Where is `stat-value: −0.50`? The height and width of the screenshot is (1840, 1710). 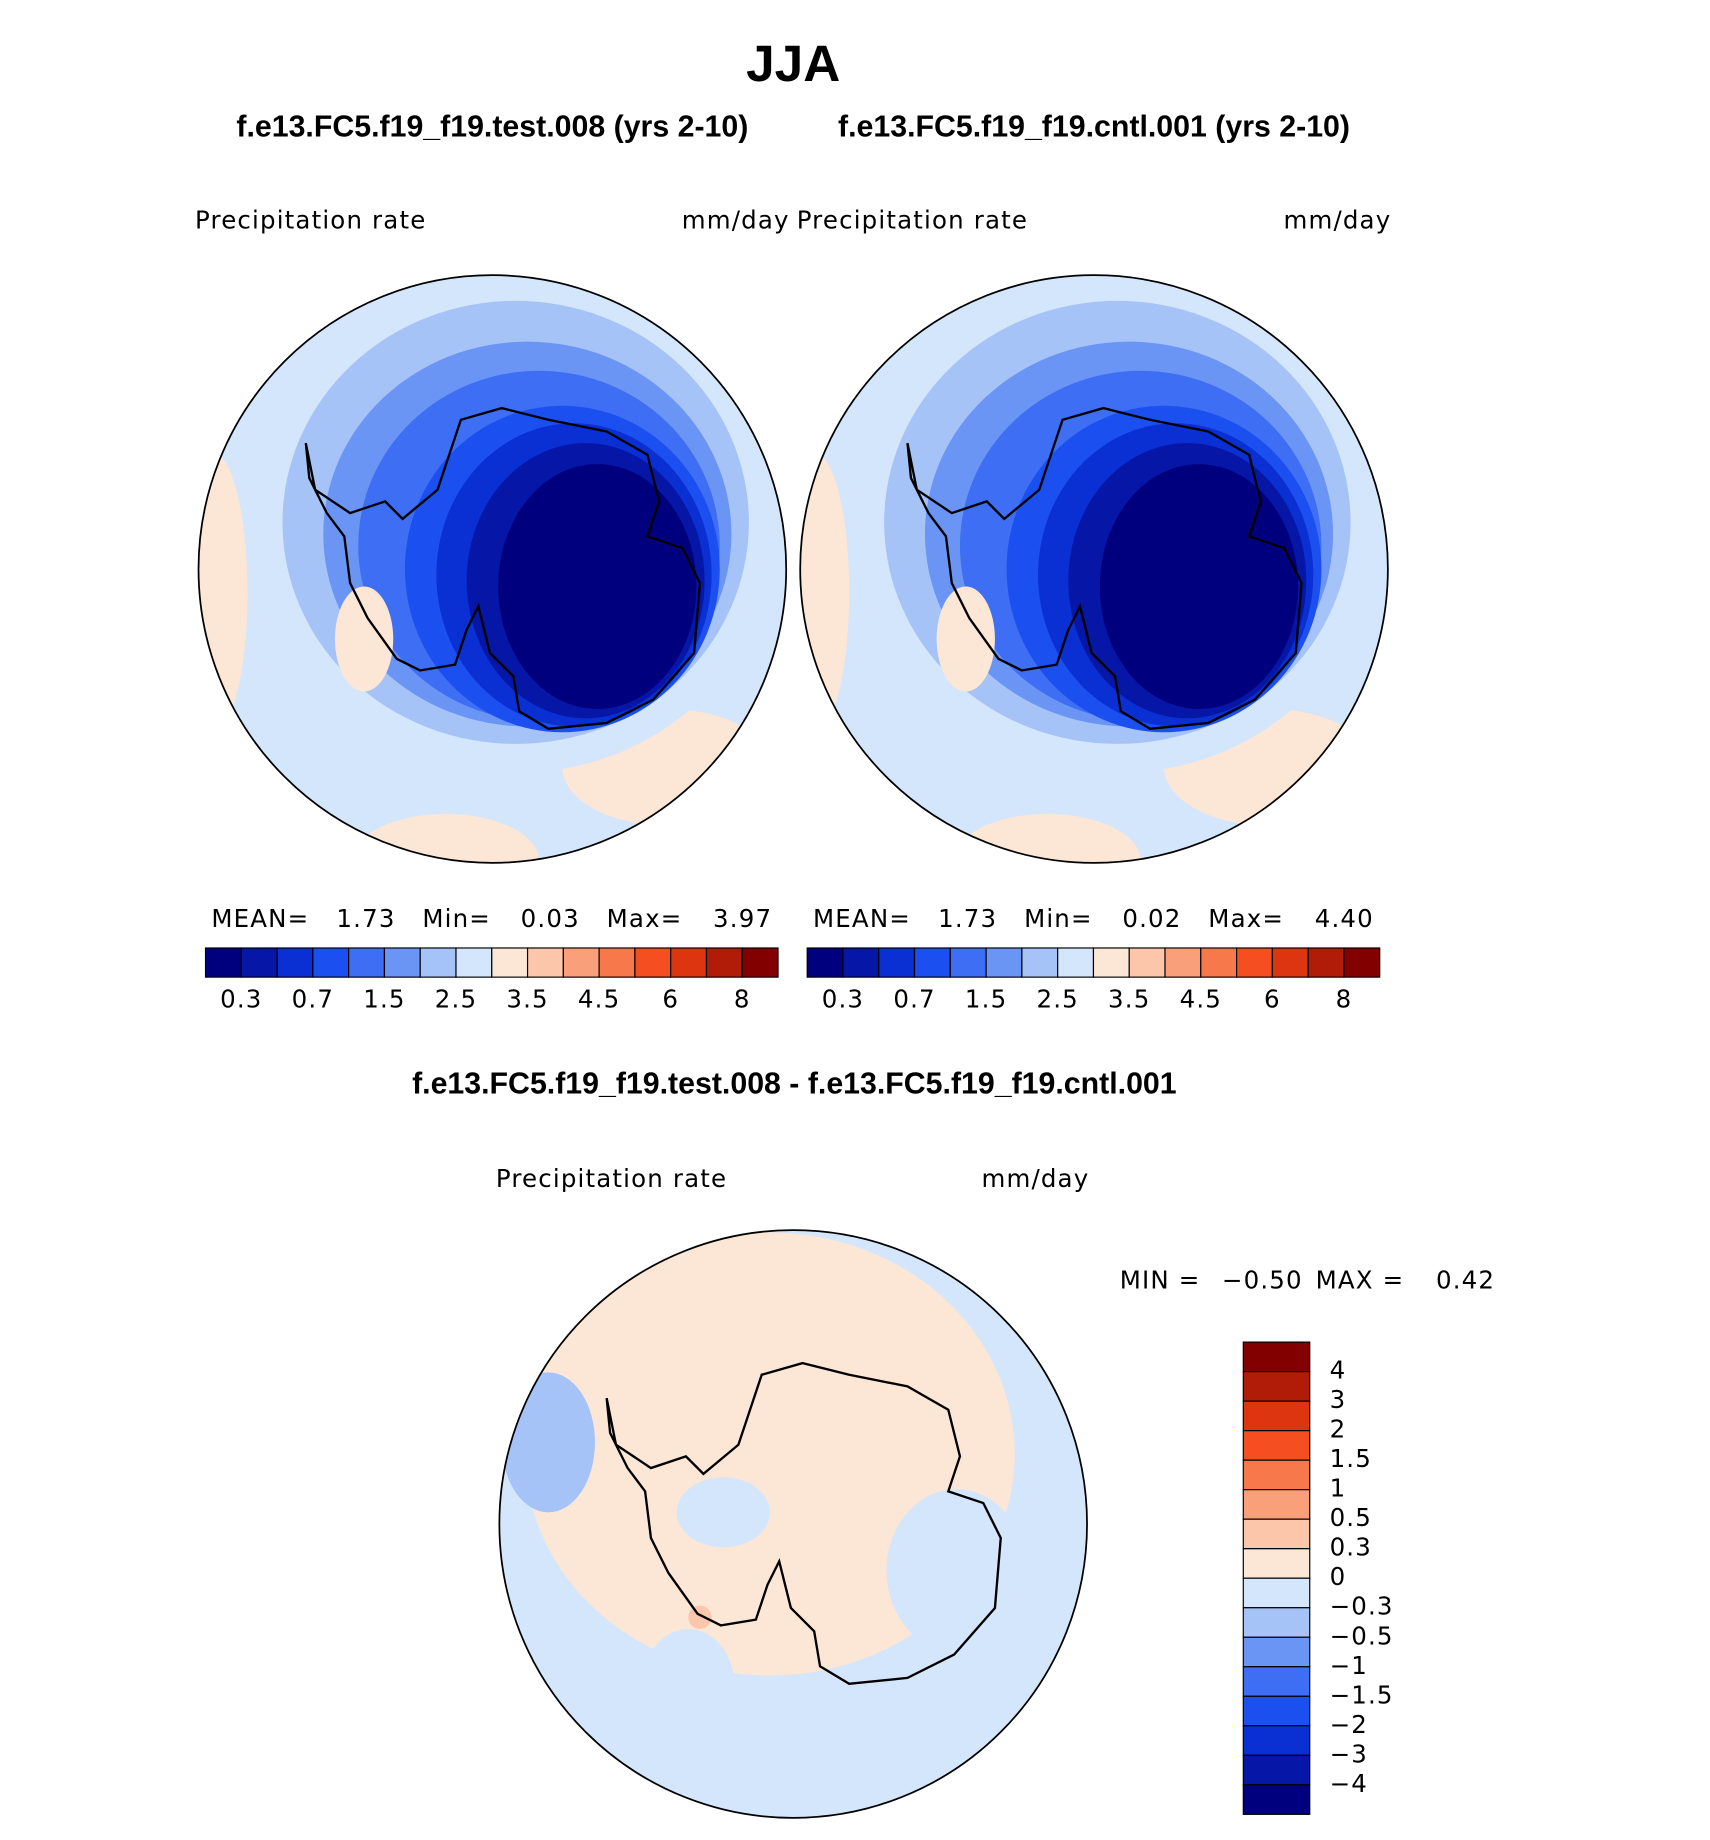 stat-value: −0.50 is located at coordinates (1262, 1279).